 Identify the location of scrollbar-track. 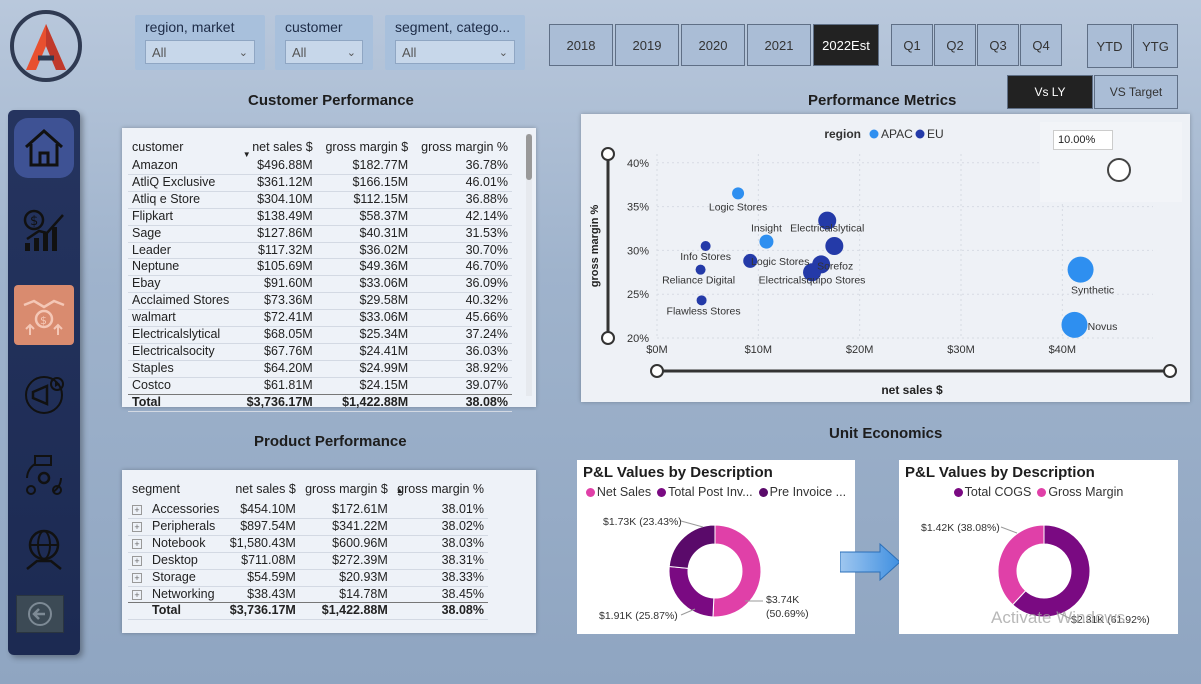
(529, 265).